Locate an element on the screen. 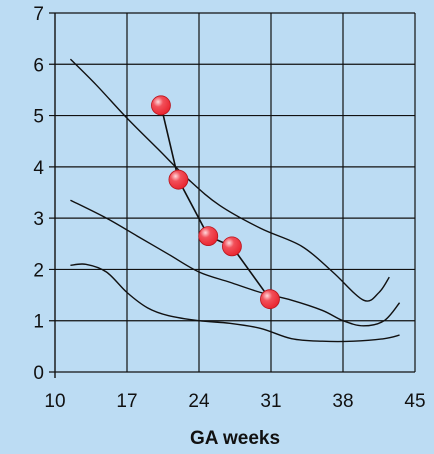 Image resolution: width=434 pixels, height=454 pixels. y-tick-label-2: 2 is located at coordinates (38, 270).